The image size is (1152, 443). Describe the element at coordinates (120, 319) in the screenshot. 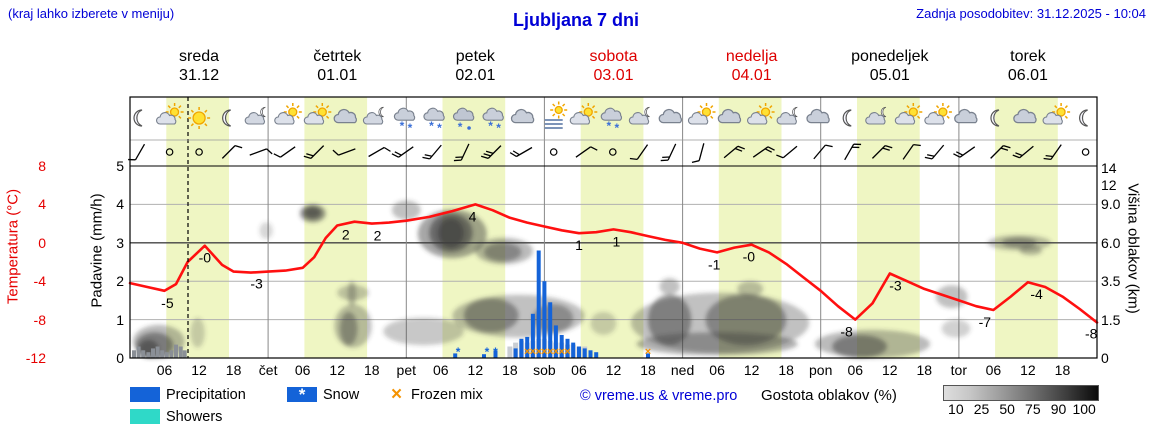

I see `precip-tick-label: 1` at that location.